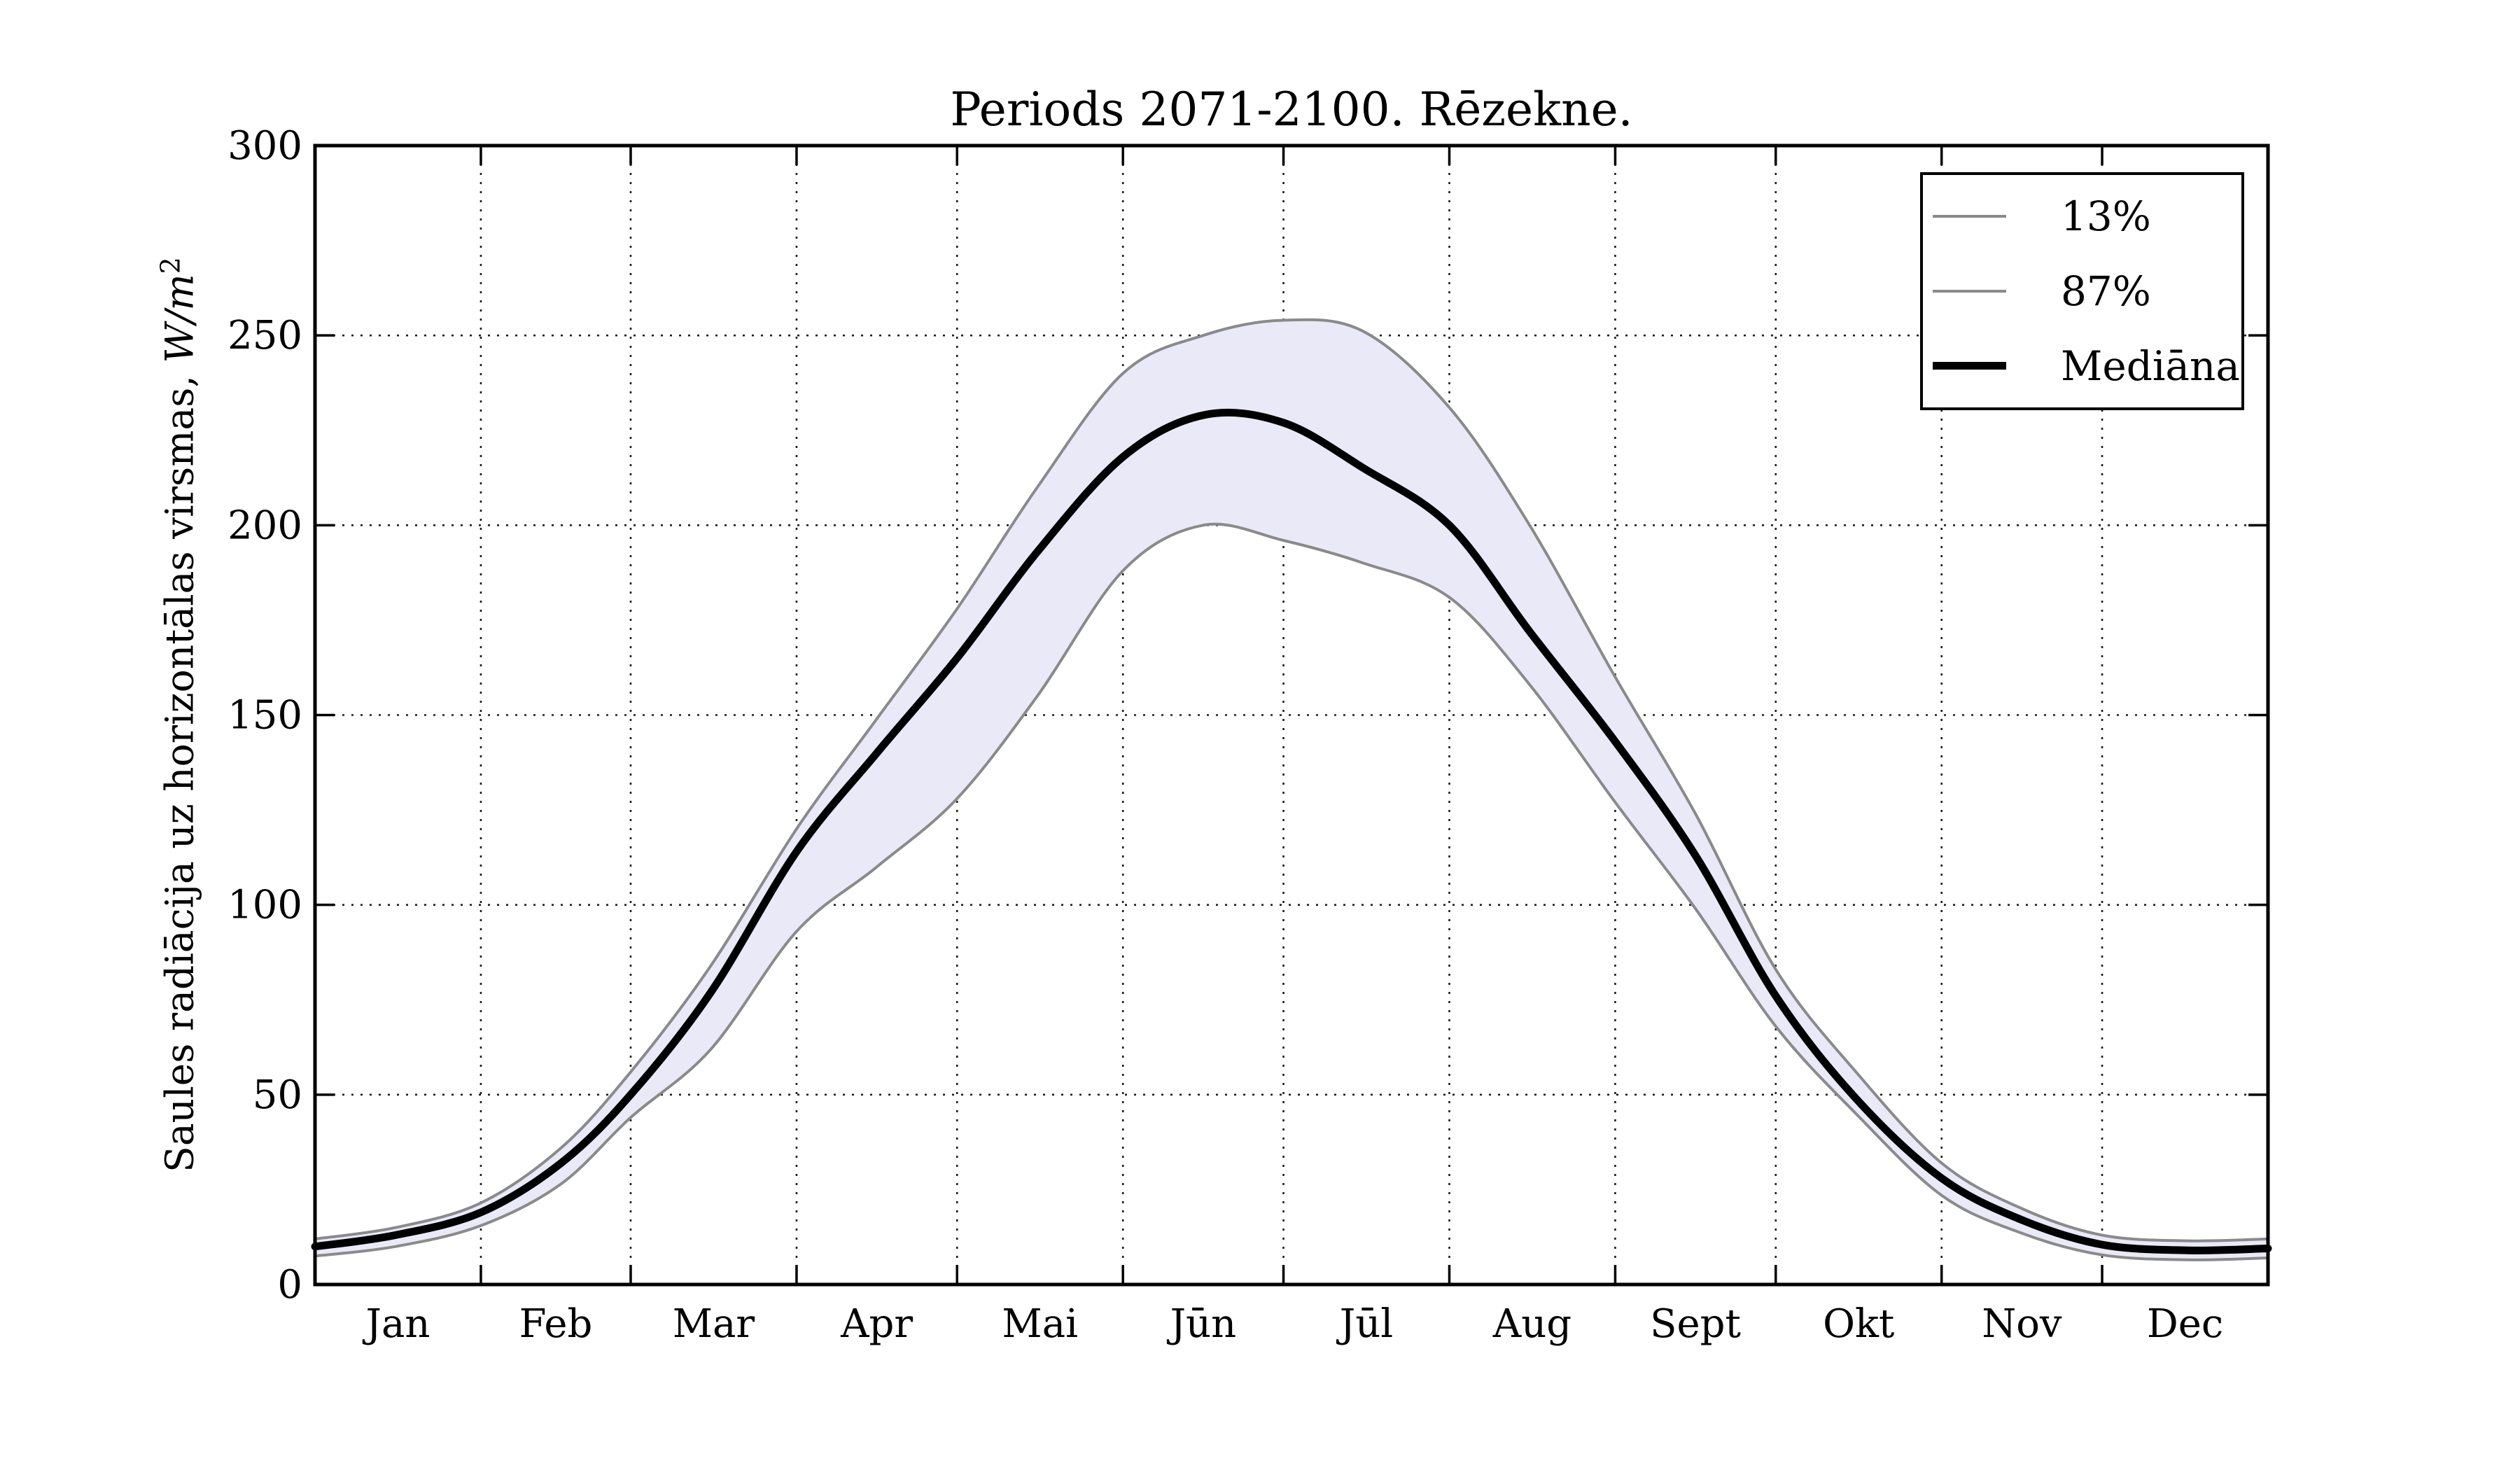  Describe the element at coordinates (2185, 1324) in the screenshot. I see `x-tick-label: Dec` at that location.